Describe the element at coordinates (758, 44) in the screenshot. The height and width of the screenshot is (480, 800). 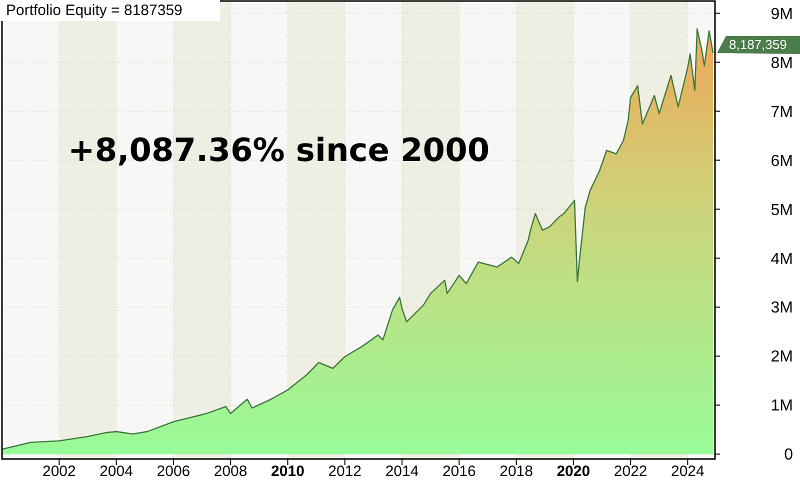
I see `text: 8,187,359` at that location.